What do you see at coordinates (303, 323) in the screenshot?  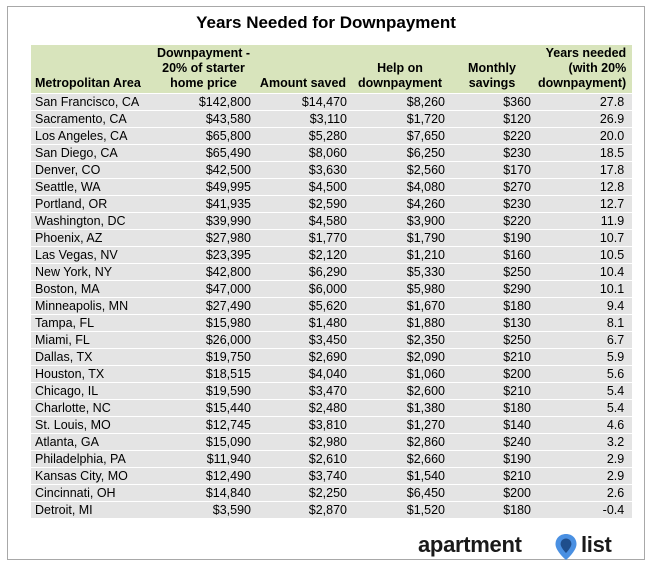 I see `cell-saved: $1,480` at bounding box center [303, 323].